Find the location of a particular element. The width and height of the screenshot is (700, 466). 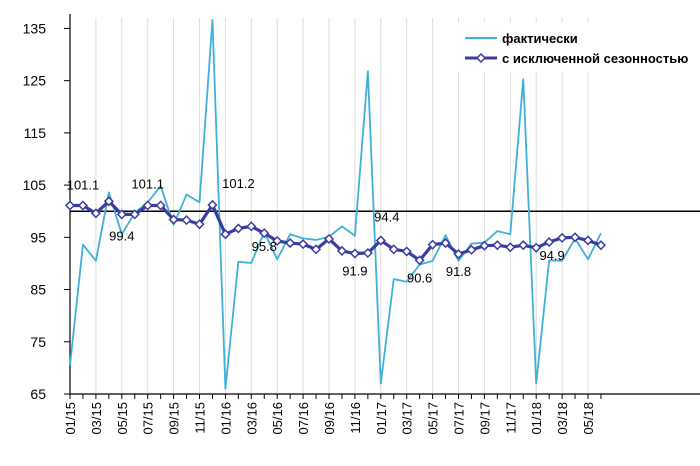

x-tick-label: 09/15 is located at coordinates (174, 418).